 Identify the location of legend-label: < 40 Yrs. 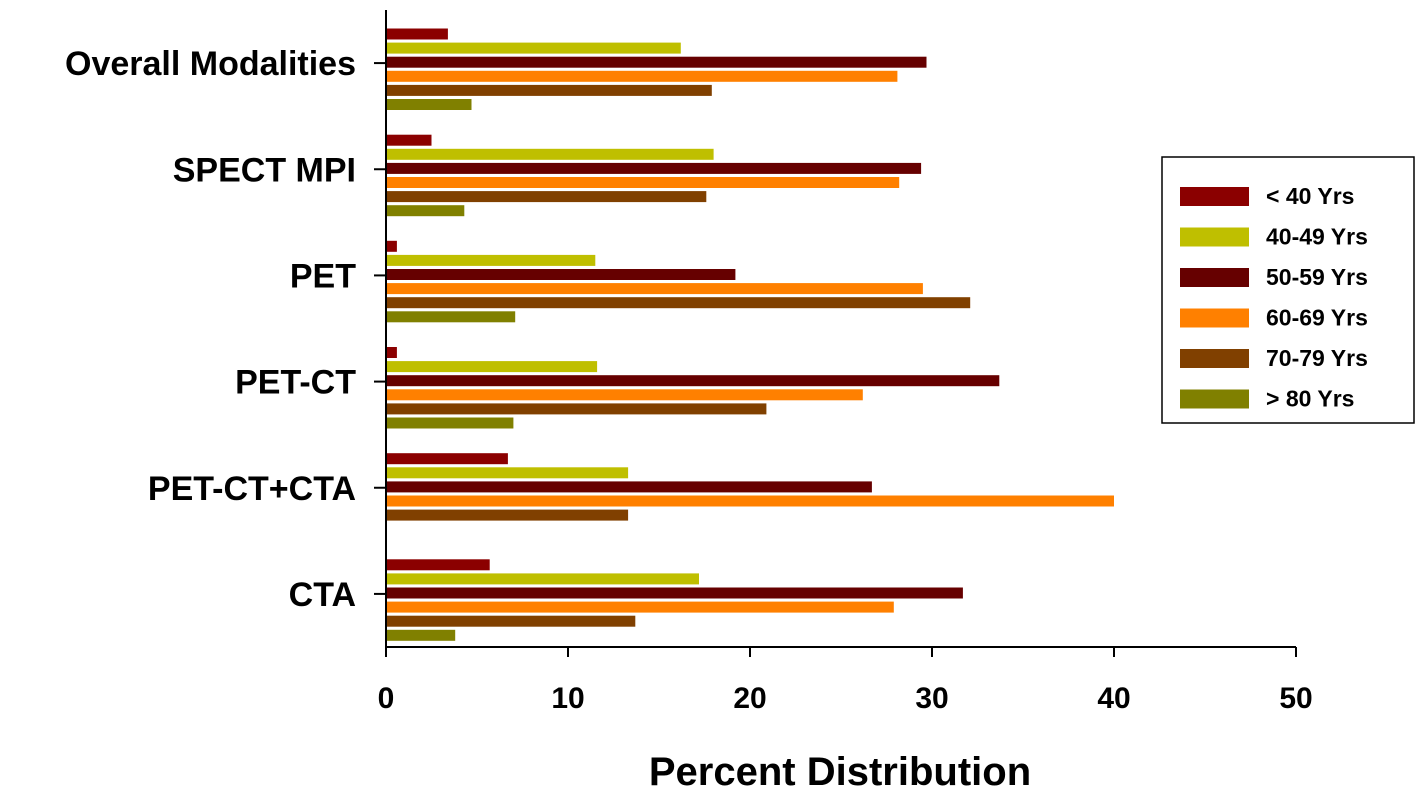
(1310, 196).